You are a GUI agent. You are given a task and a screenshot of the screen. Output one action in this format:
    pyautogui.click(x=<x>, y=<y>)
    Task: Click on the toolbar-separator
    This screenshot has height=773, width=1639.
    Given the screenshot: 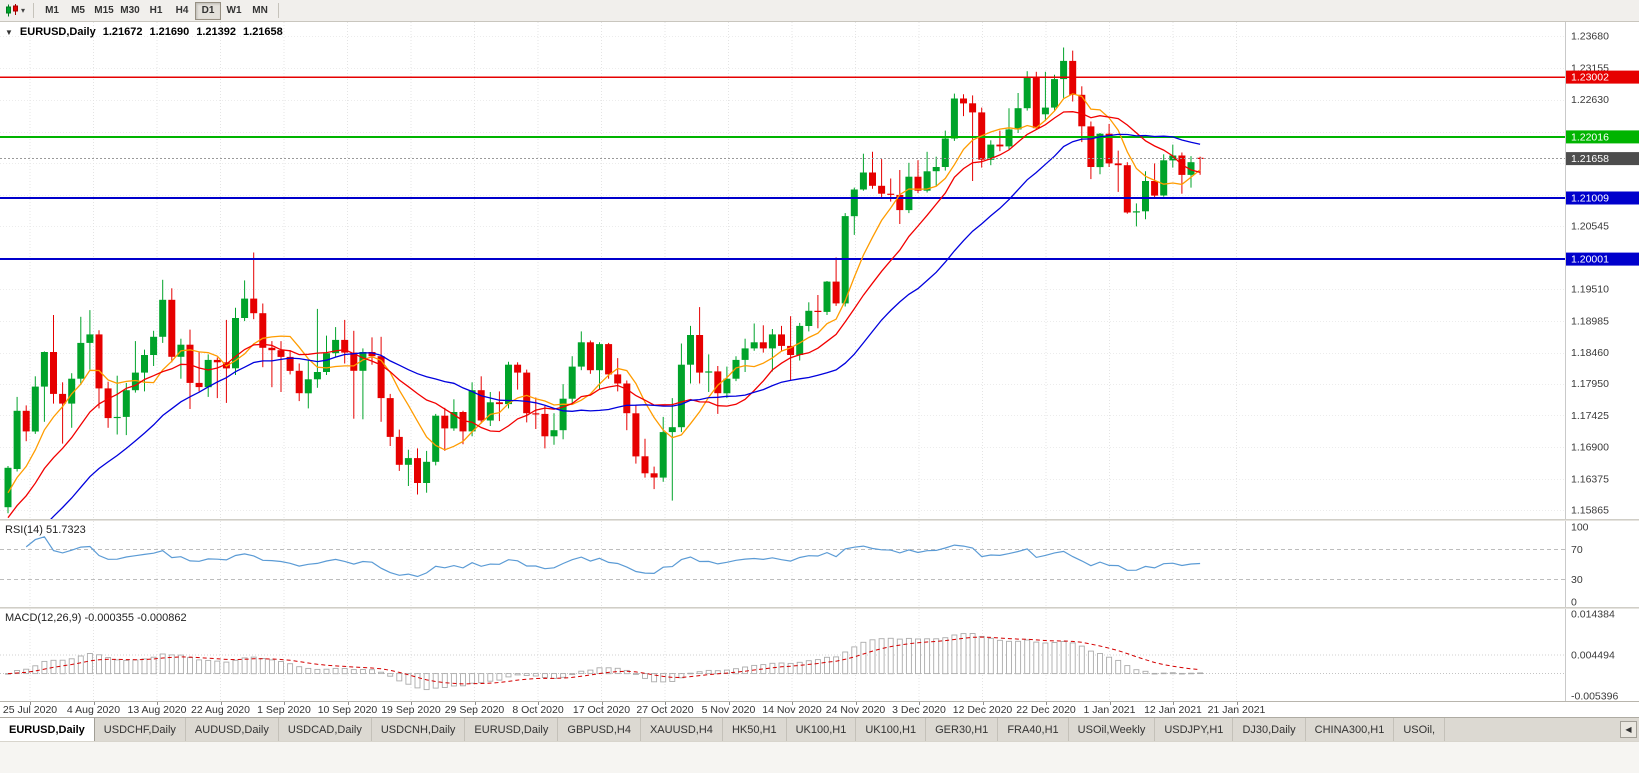 What is the action you would take?
    pyautogui.click(x=279, y=10)
    